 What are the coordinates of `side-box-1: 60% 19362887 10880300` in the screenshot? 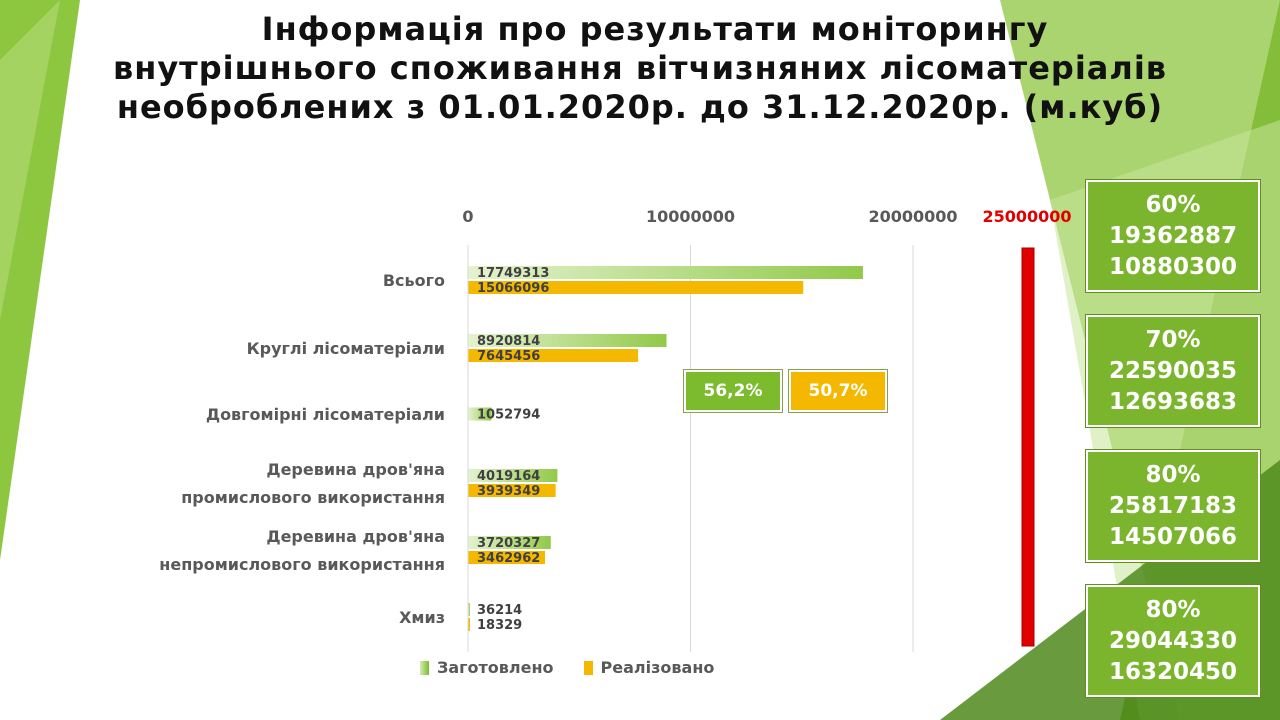 It's located at (1173, 236).